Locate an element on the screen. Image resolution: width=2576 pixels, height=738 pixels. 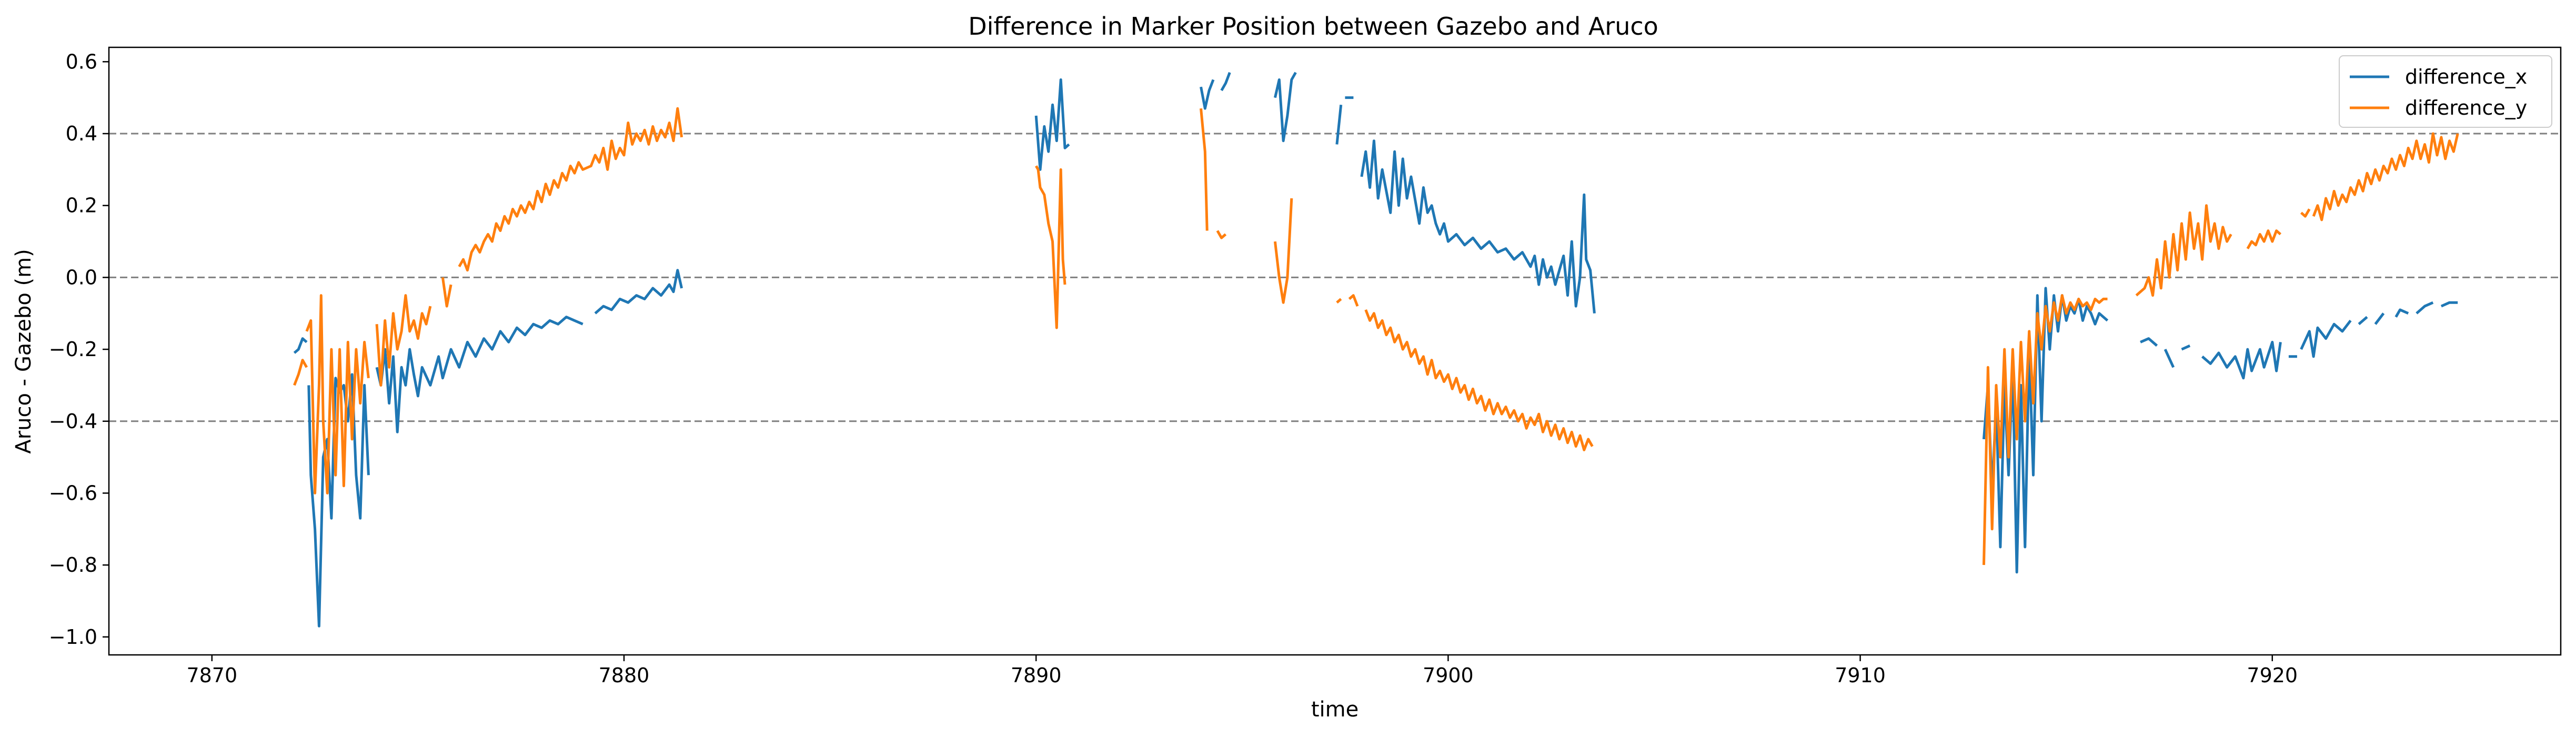
legend-frame is located at coordinates (2445, 91).